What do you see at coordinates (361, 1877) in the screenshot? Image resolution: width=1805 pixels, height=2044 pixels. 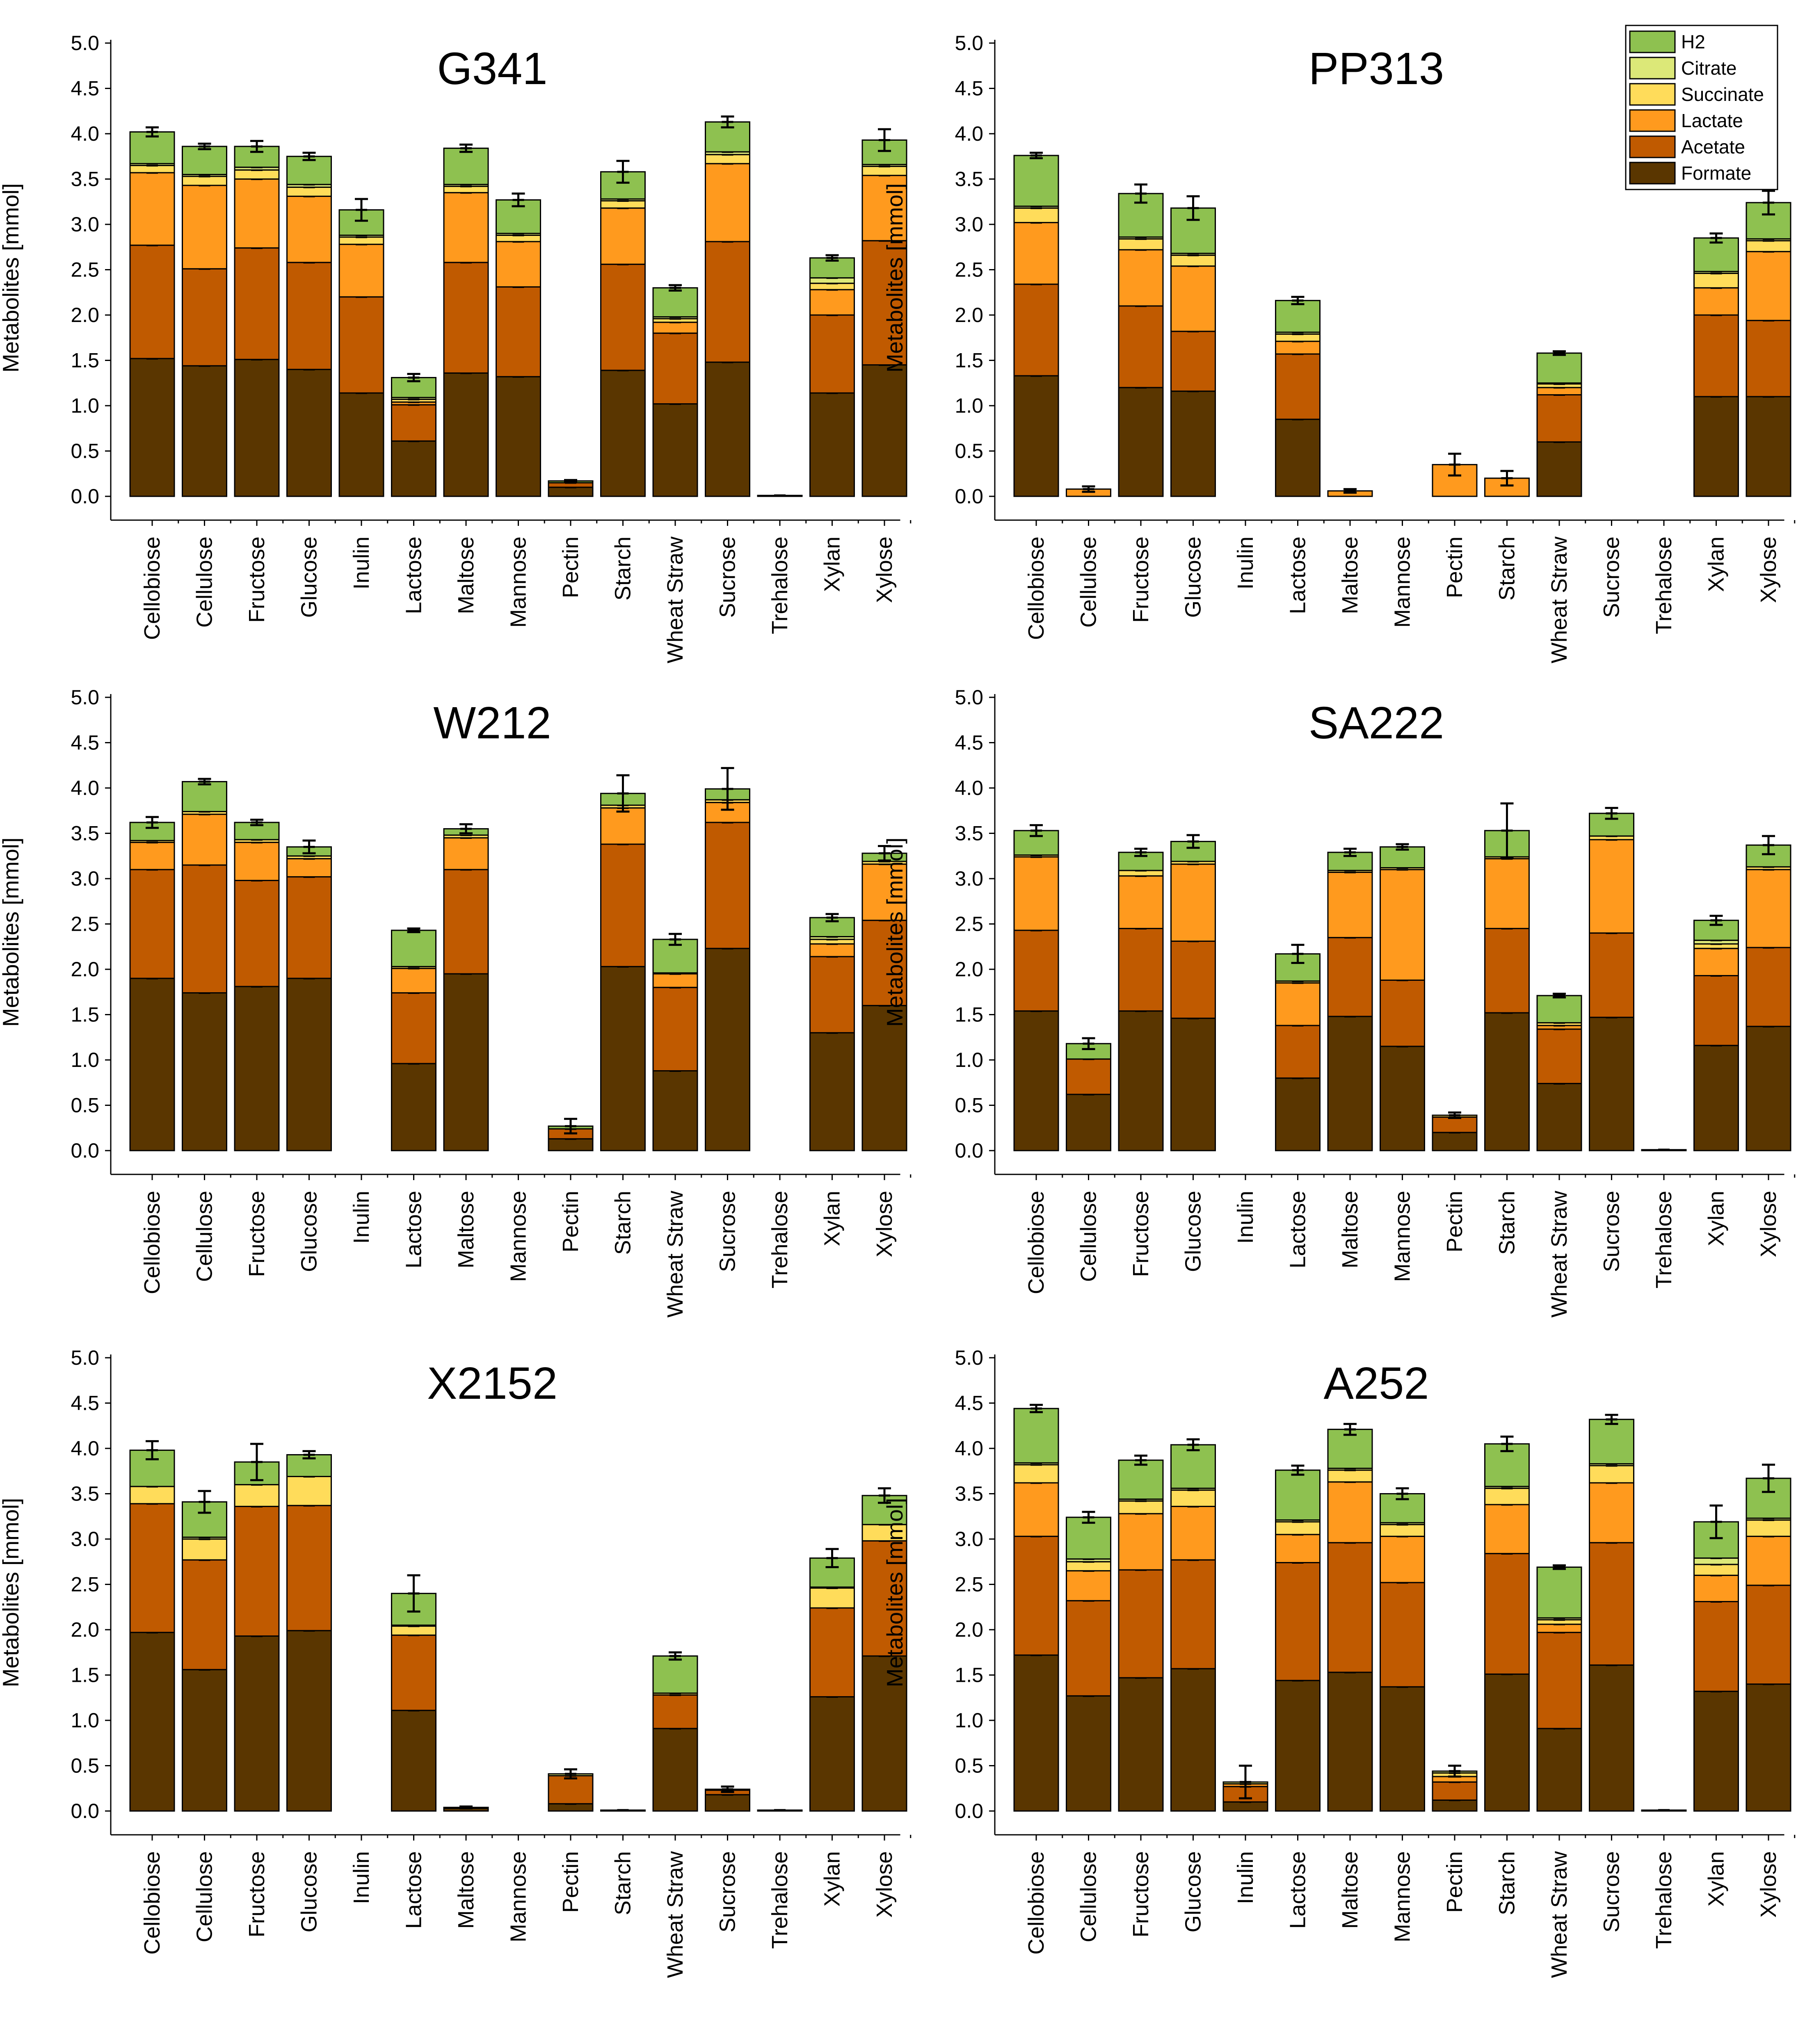 I see `x-tick-label: Inulin` at bounding box center [361, 1877].